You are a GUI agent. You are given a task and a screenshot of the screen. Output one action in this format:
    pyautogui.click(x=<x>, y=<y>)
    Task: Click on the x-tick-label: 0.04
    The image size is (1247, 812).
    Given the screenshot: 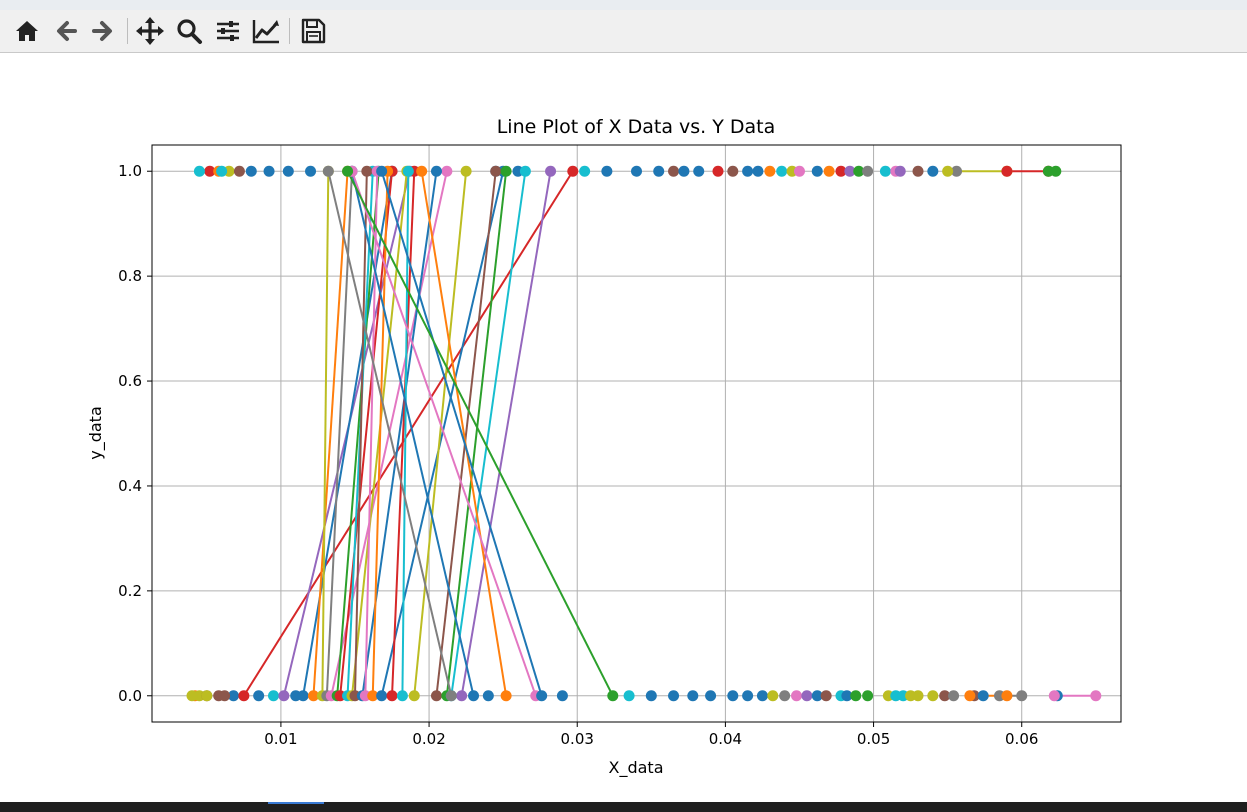 What is the action you would take?
    pyautogui.click(x=725, y=739)
    